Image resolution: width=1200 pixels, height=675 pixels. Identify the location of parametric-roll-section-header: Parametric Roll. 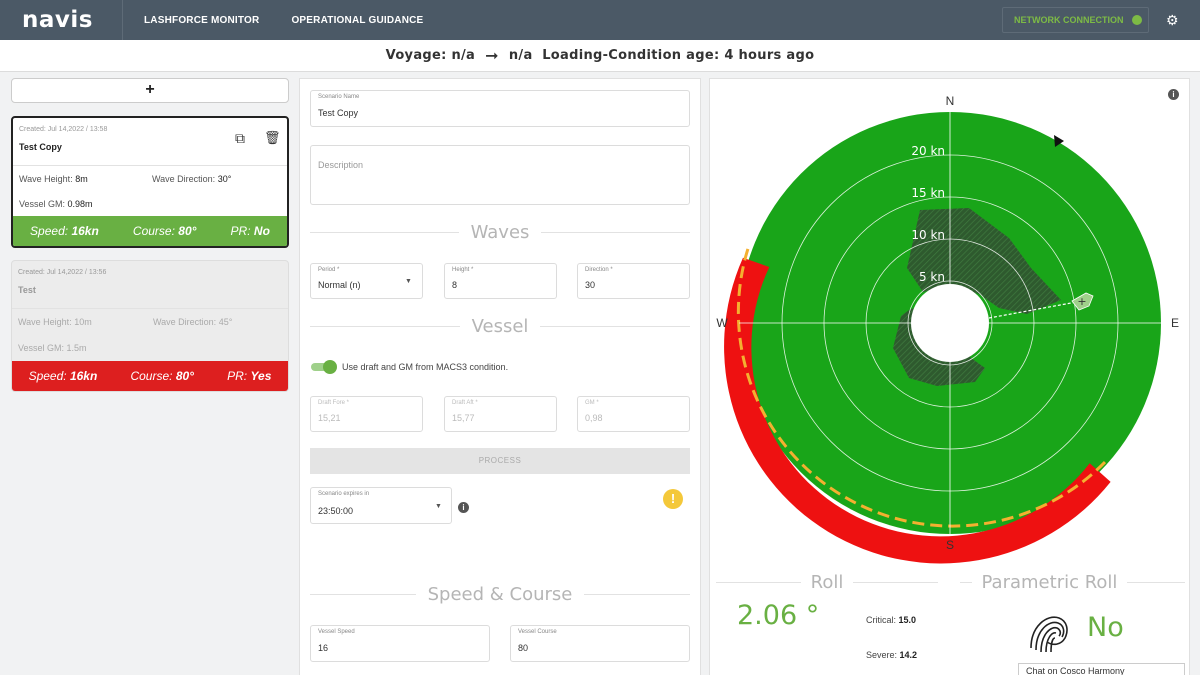
(1072, 582).